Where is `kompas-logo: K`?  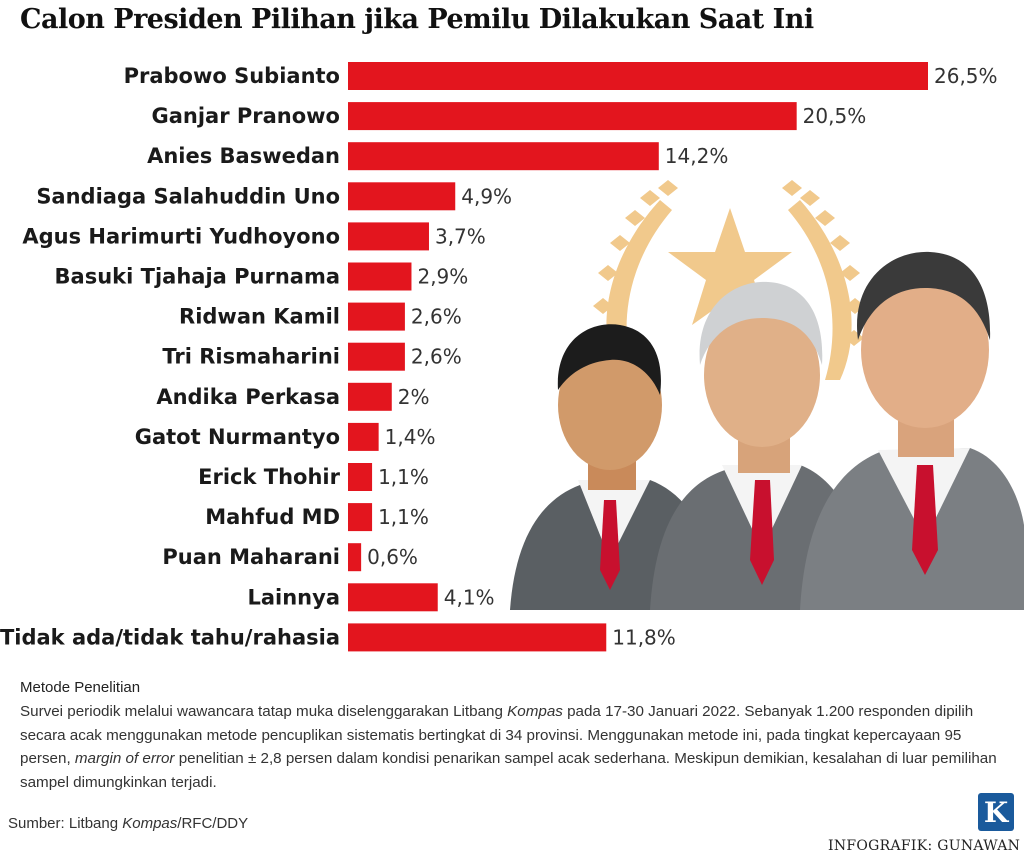 kompas-logo: K is located at coordinates (996, 812).